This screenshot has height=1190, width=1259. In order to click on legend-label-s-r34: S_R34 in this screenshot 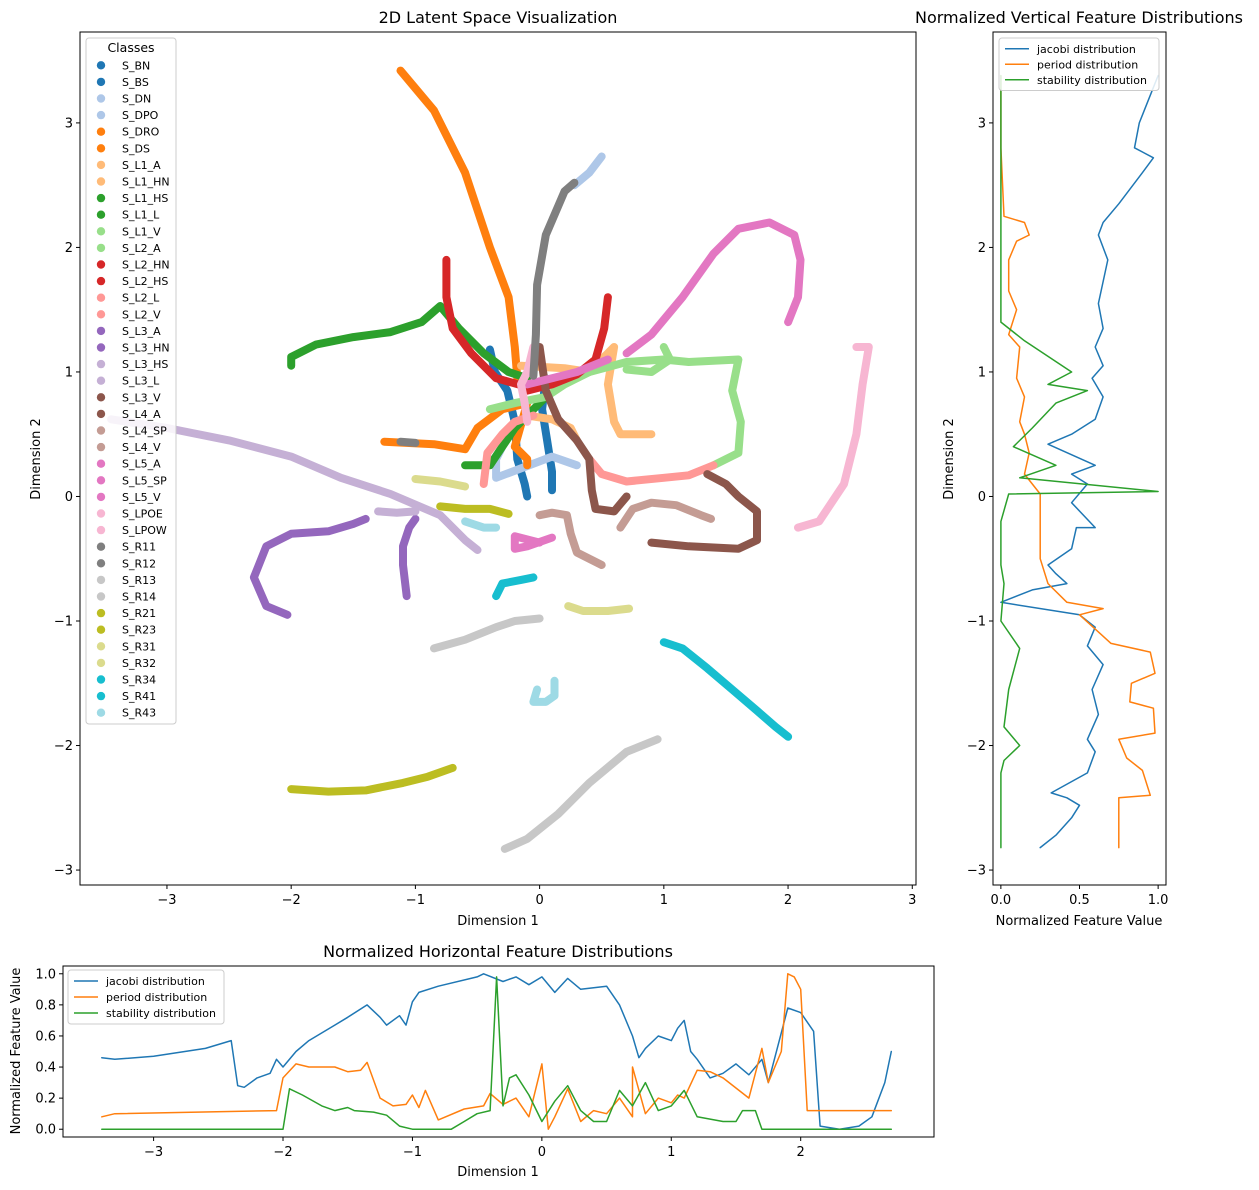, I will do `click(139, 680)`.